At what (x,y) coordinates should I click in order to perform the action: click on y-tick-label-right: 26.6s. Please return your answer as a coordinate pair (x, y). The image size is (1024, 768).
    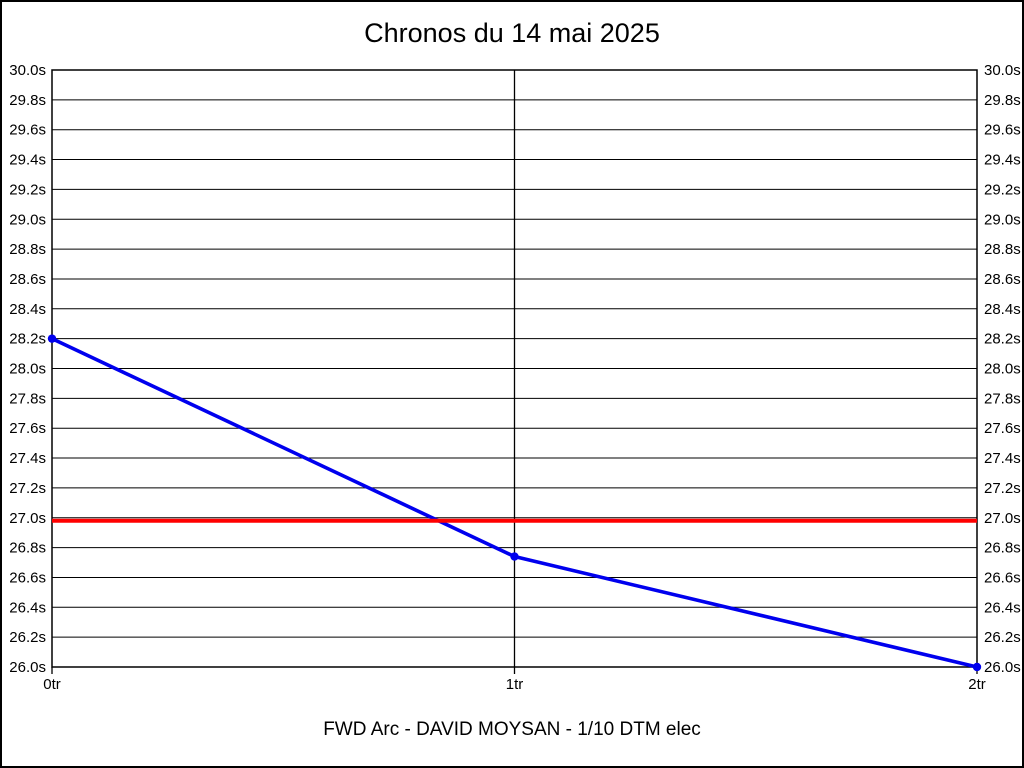
    Looking at the image, I should click on (1002, 577).